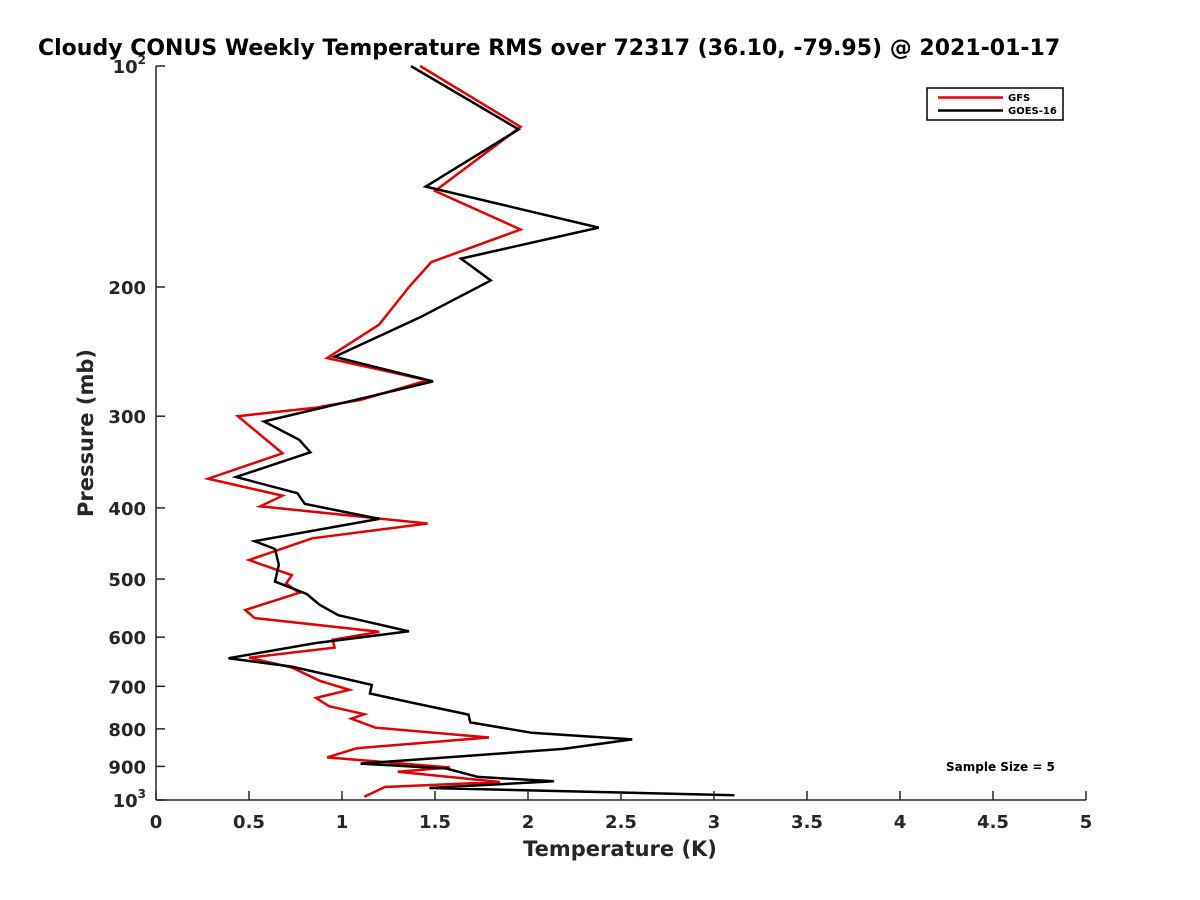 Image resolution: width=1200 pixels, height=900 pixels. I want to click on y-tick-label: 900, so click(127, 767).